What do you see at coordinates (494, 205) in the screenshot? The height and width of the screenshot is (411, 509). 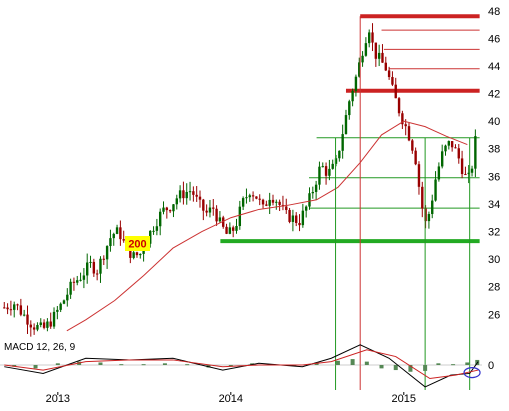 I see `y-tick-label: 34` at bounding box center [494, 205].